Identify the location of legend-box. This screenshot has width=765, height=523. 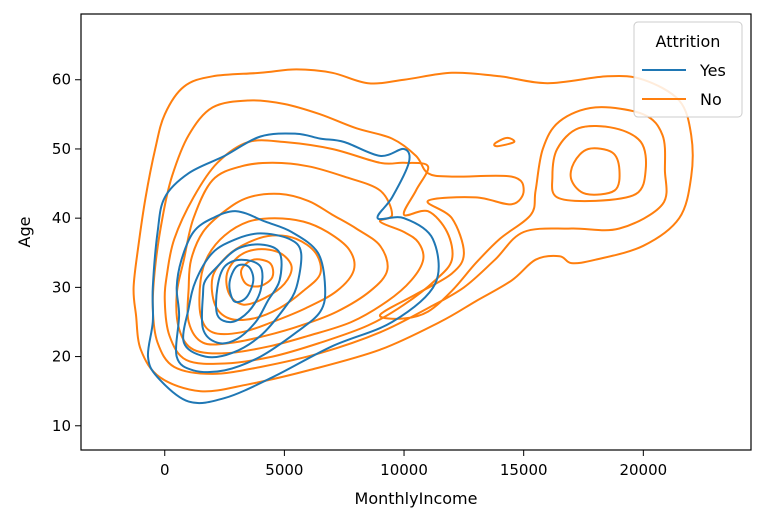
(688, 69).